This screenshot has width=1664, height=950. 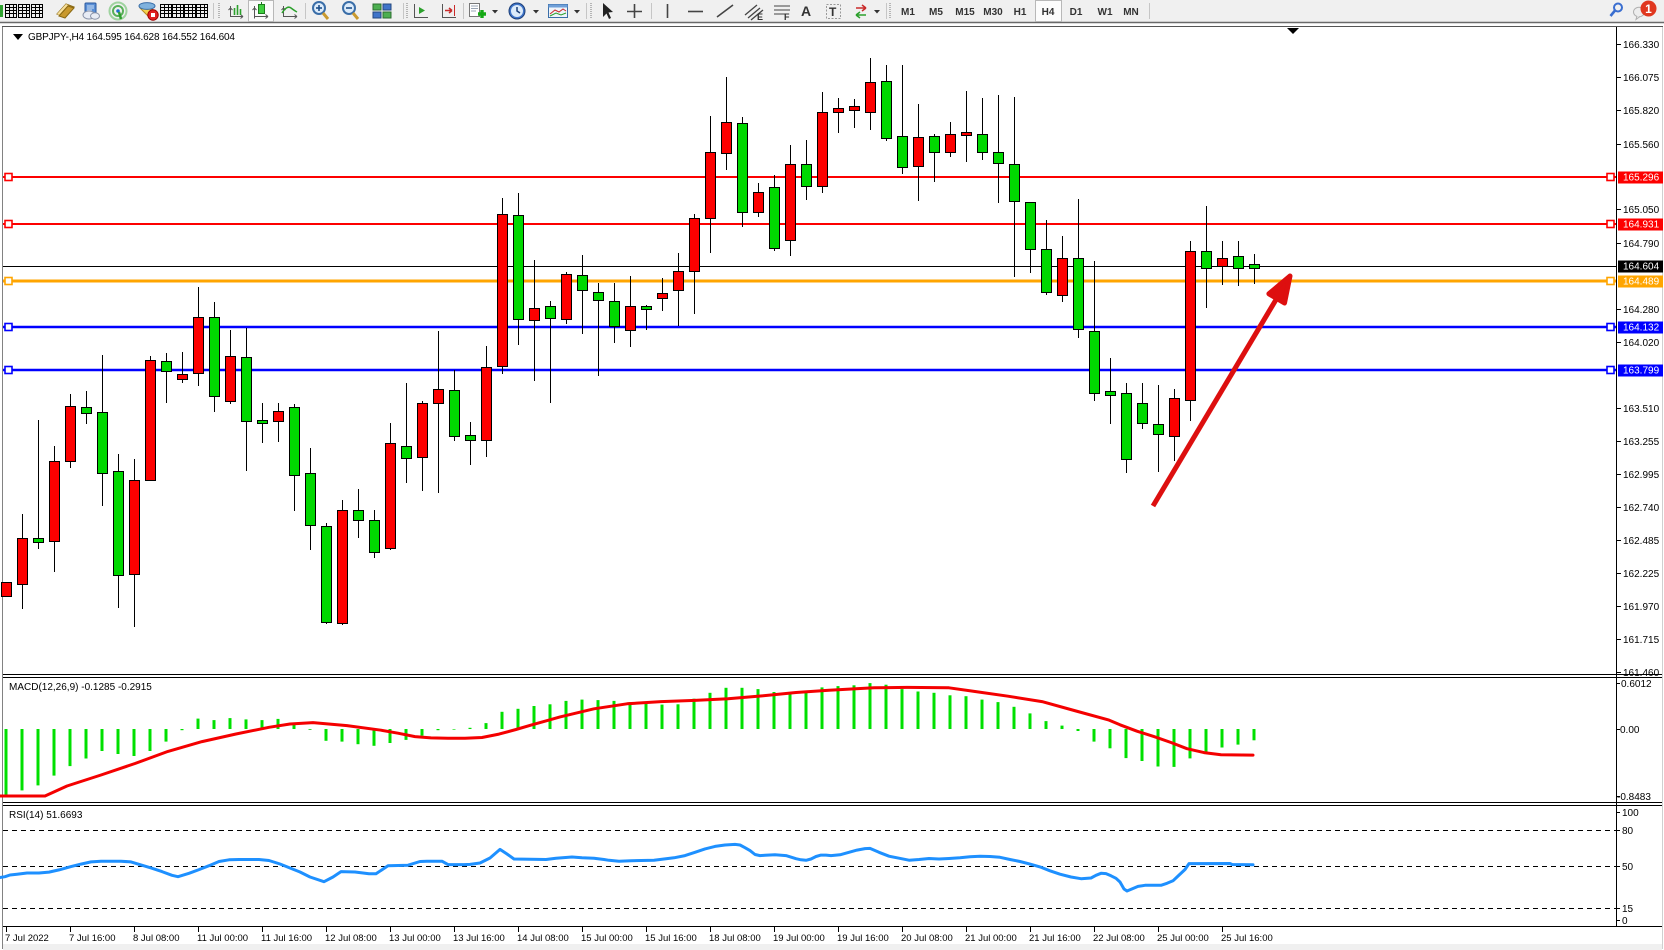 What do you see at coordinates (1247, 938) in the screenshot?
I see `svg-text: 25 Jul 16:00` at bounding box center [1247, 938].